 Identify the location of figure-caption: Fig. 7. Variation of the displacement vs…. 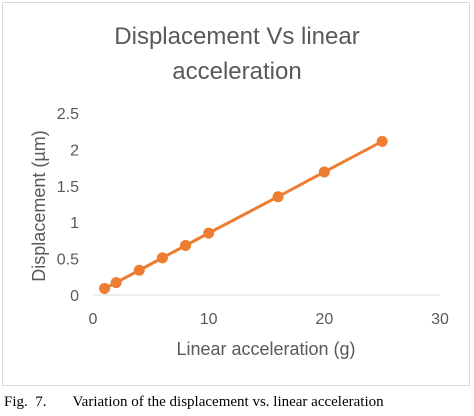
(237, 402).